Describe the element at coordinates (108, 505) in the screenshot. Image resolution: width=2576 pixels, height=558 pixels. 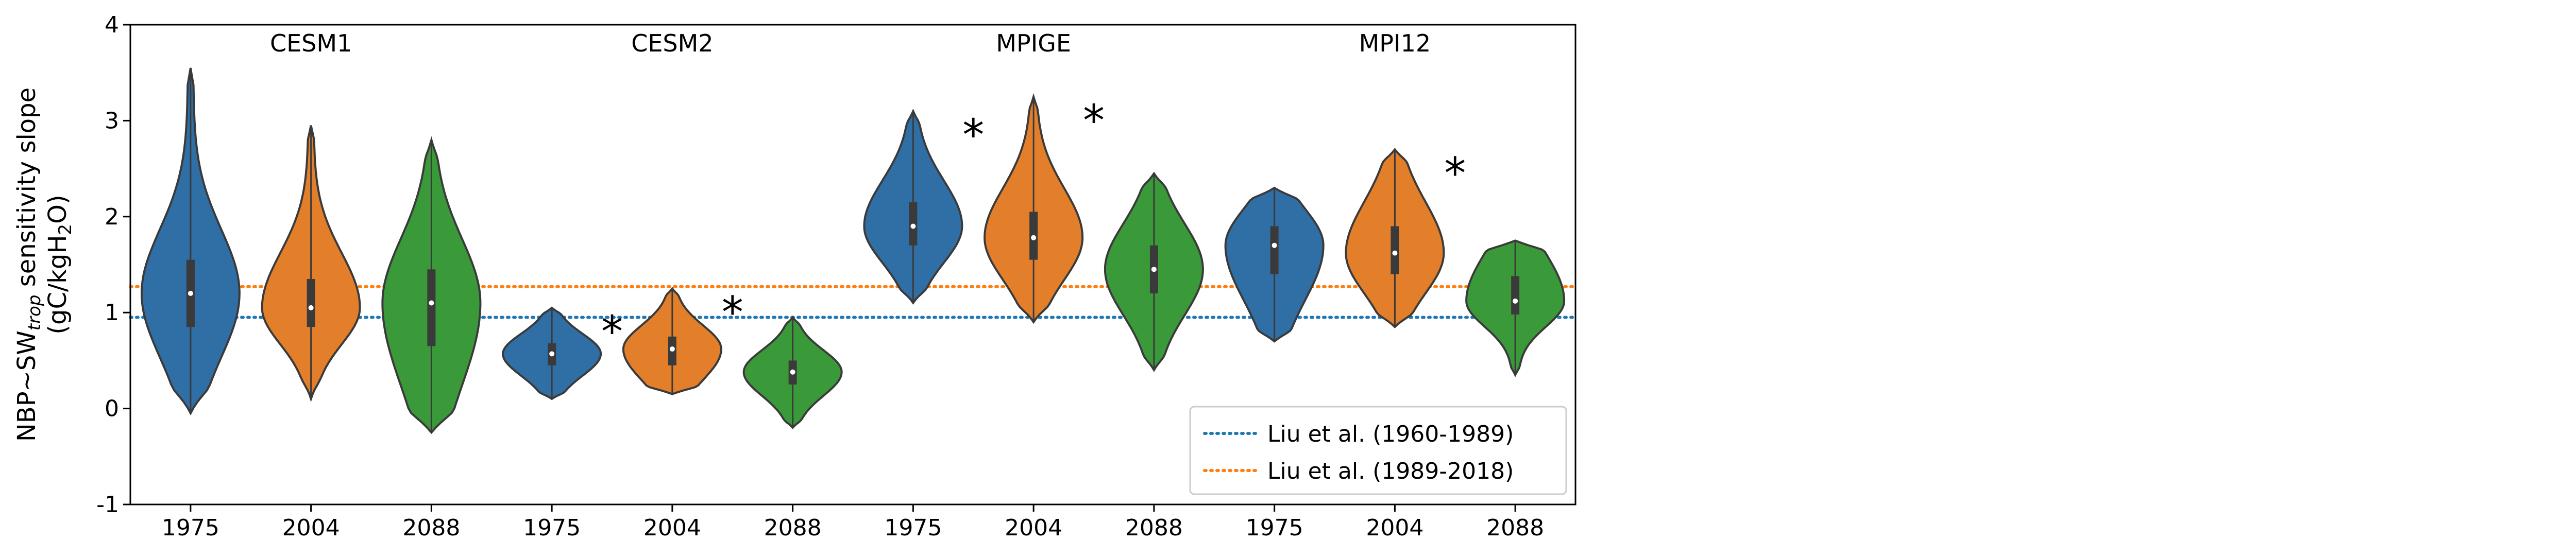
I see `y-tick-label: -1` at that location.